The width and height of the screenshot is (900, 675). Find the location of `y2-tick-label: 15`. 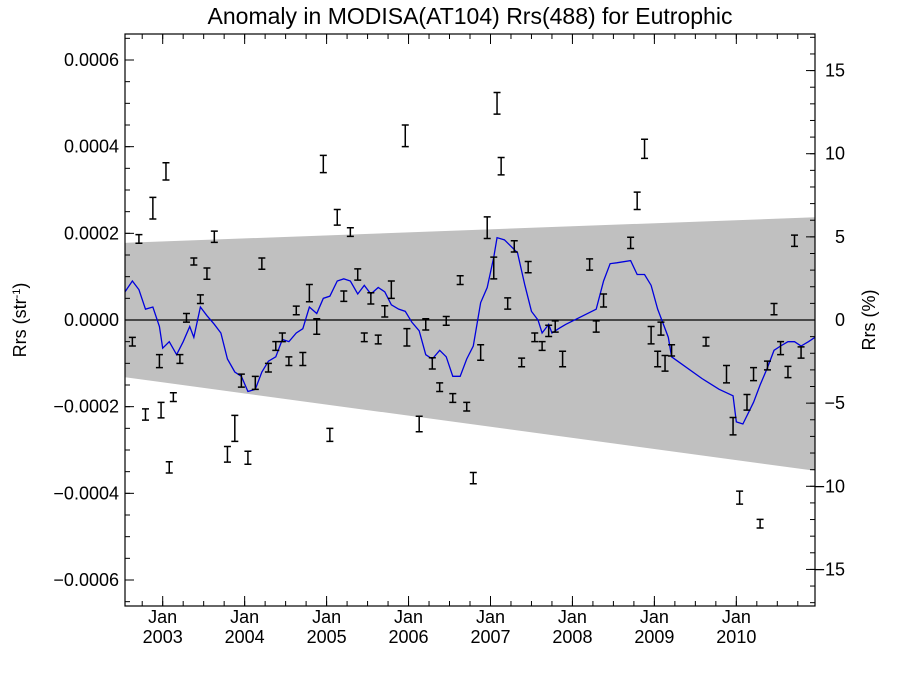

y2-tick-label: 15 is located at coordinates (835, 71).